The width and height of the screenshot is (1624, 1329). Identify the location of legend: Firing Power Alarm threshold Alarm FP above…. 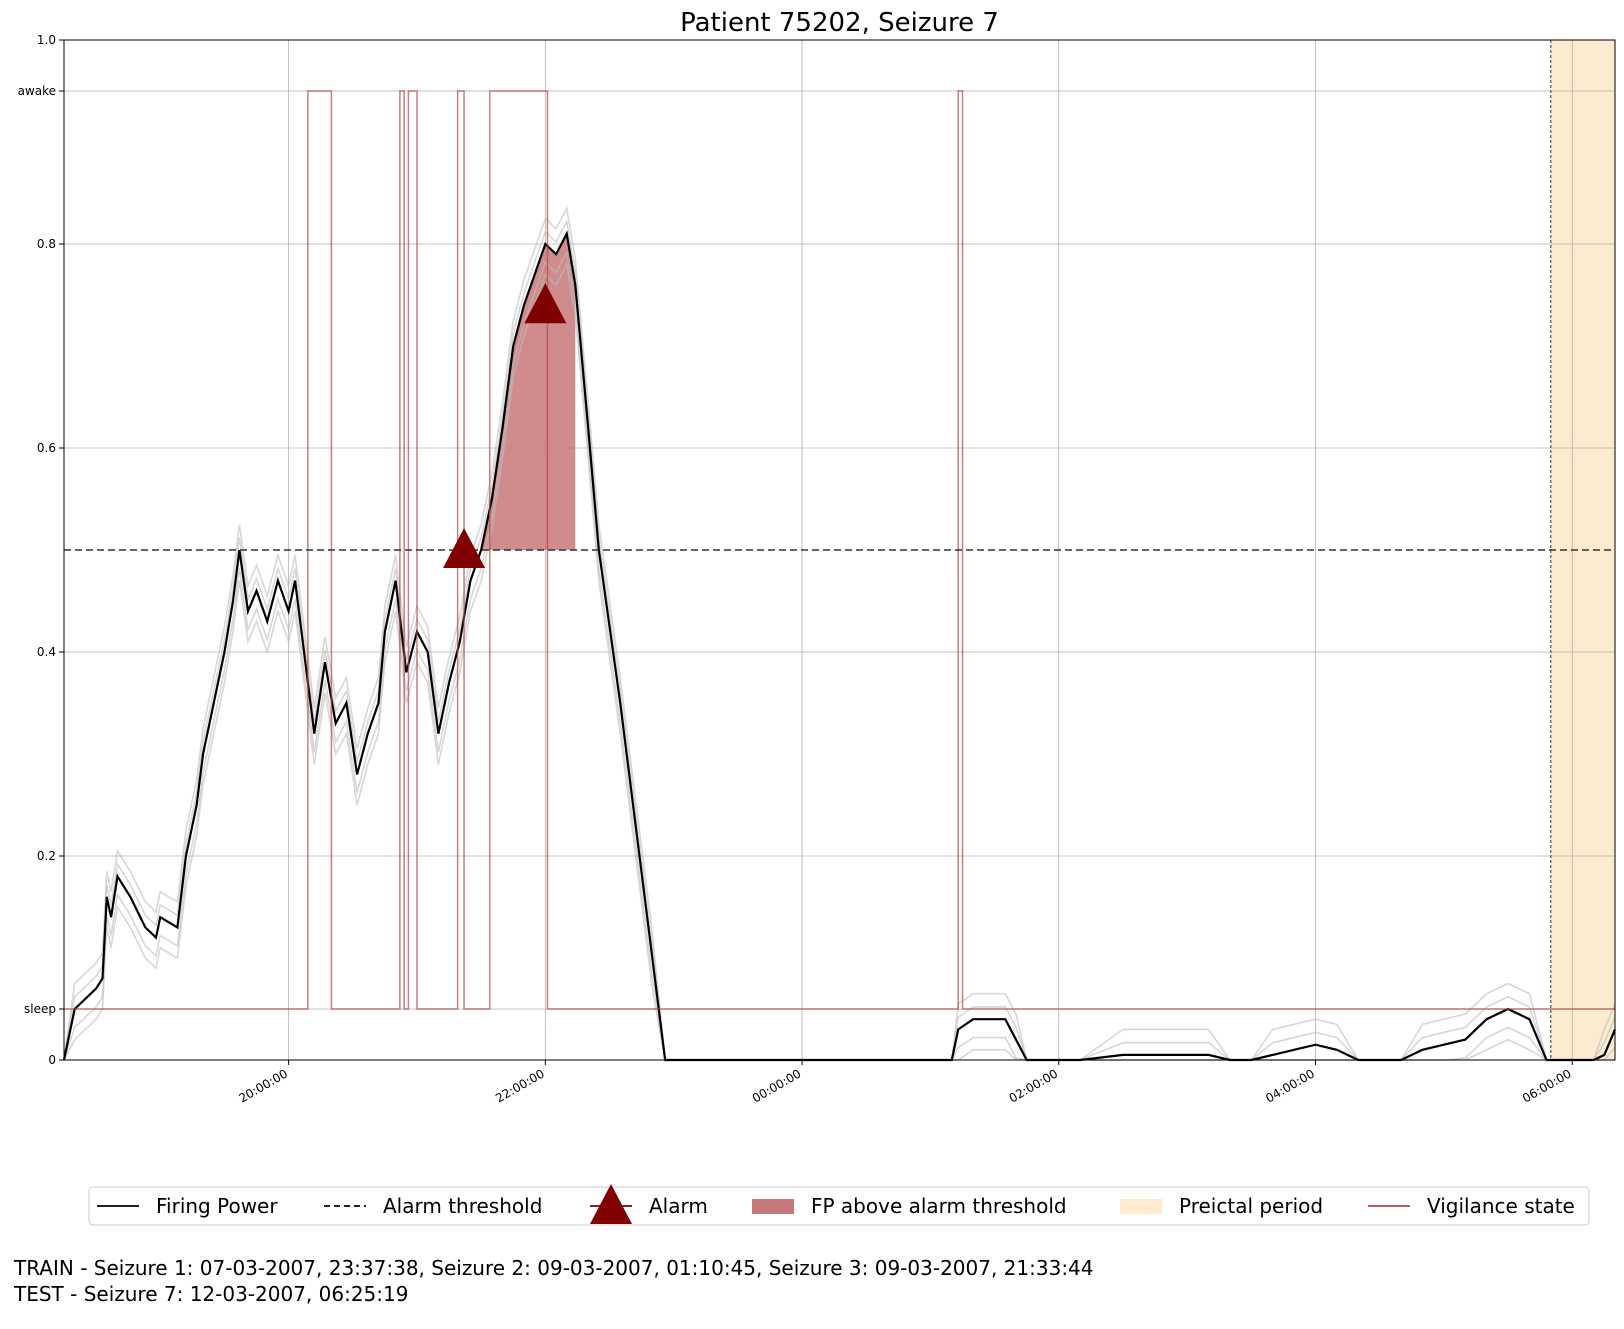
(839, 1205).